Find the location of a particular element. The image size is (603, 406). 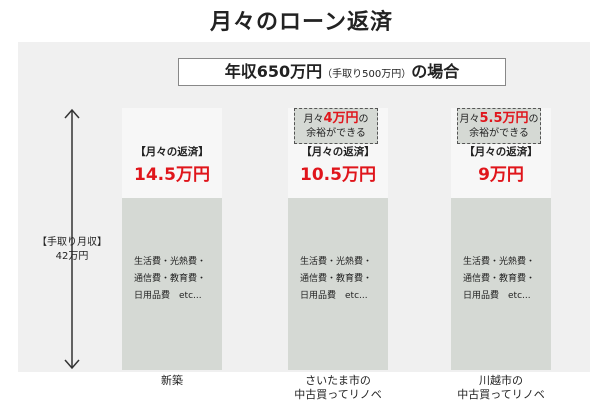

spare-box: 月々5.5万円の 余裕ができる is located at coordinates (499, 126).